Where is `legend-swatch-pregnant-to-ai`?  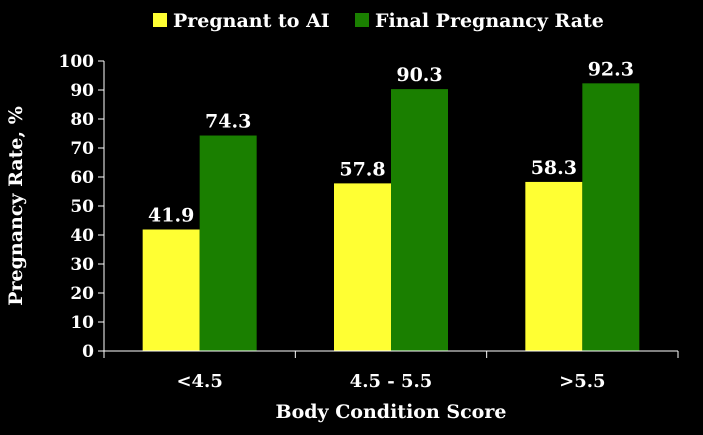 legend-swatch-pregnant-to-ai is located at coordinates (160, 20).